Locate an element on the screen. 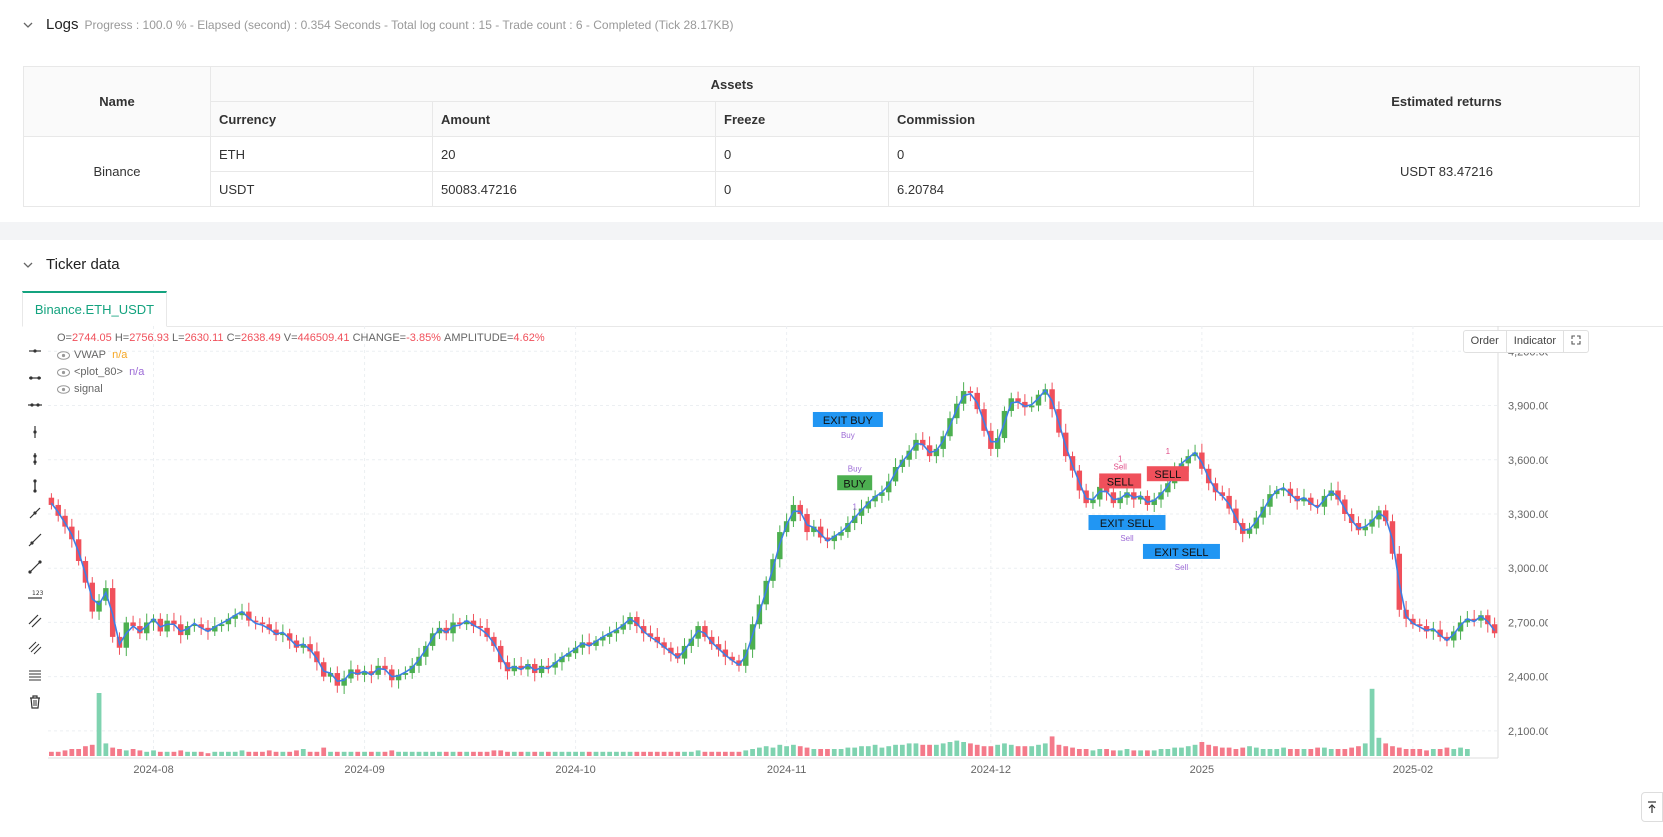 The width and height of the screenshot is (1663, 837). ticker-header: Ticker data is located at coordinates (71, 264).